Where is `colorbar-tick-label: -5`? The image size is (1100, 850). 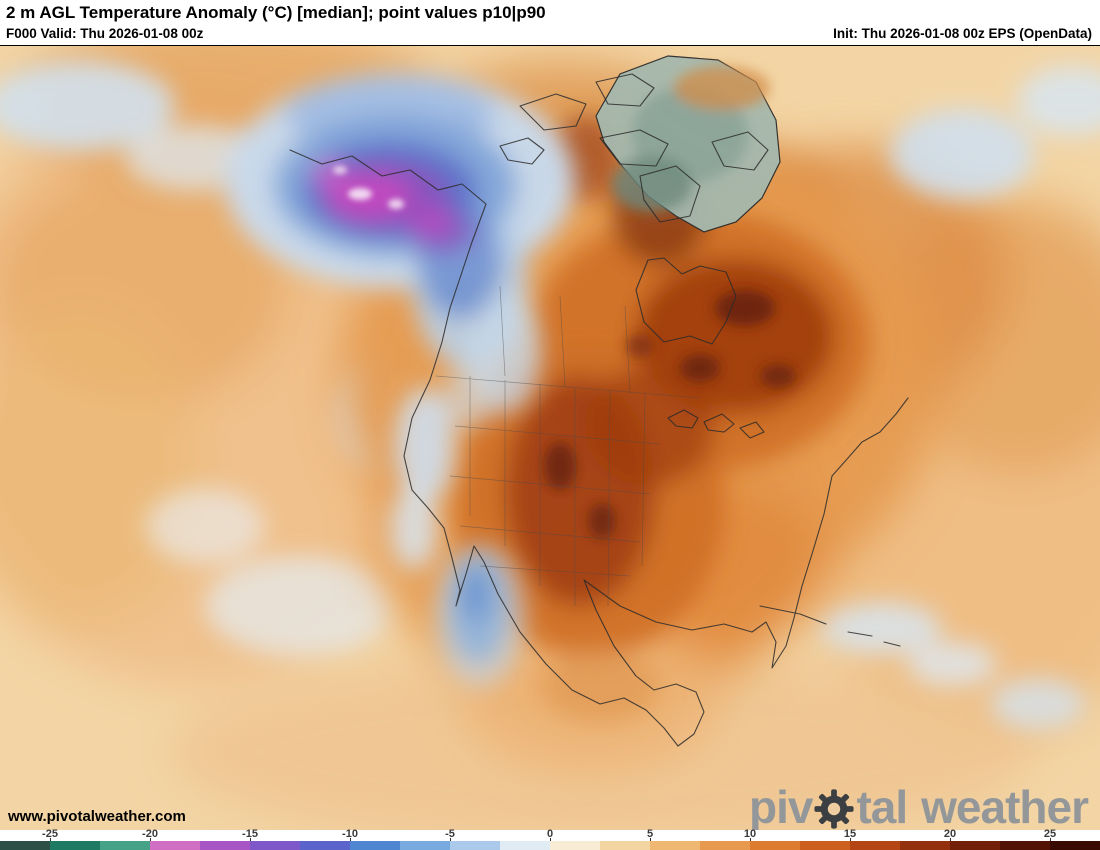
colorbar-tick-label: -5 is located at coordinates (450, 834).